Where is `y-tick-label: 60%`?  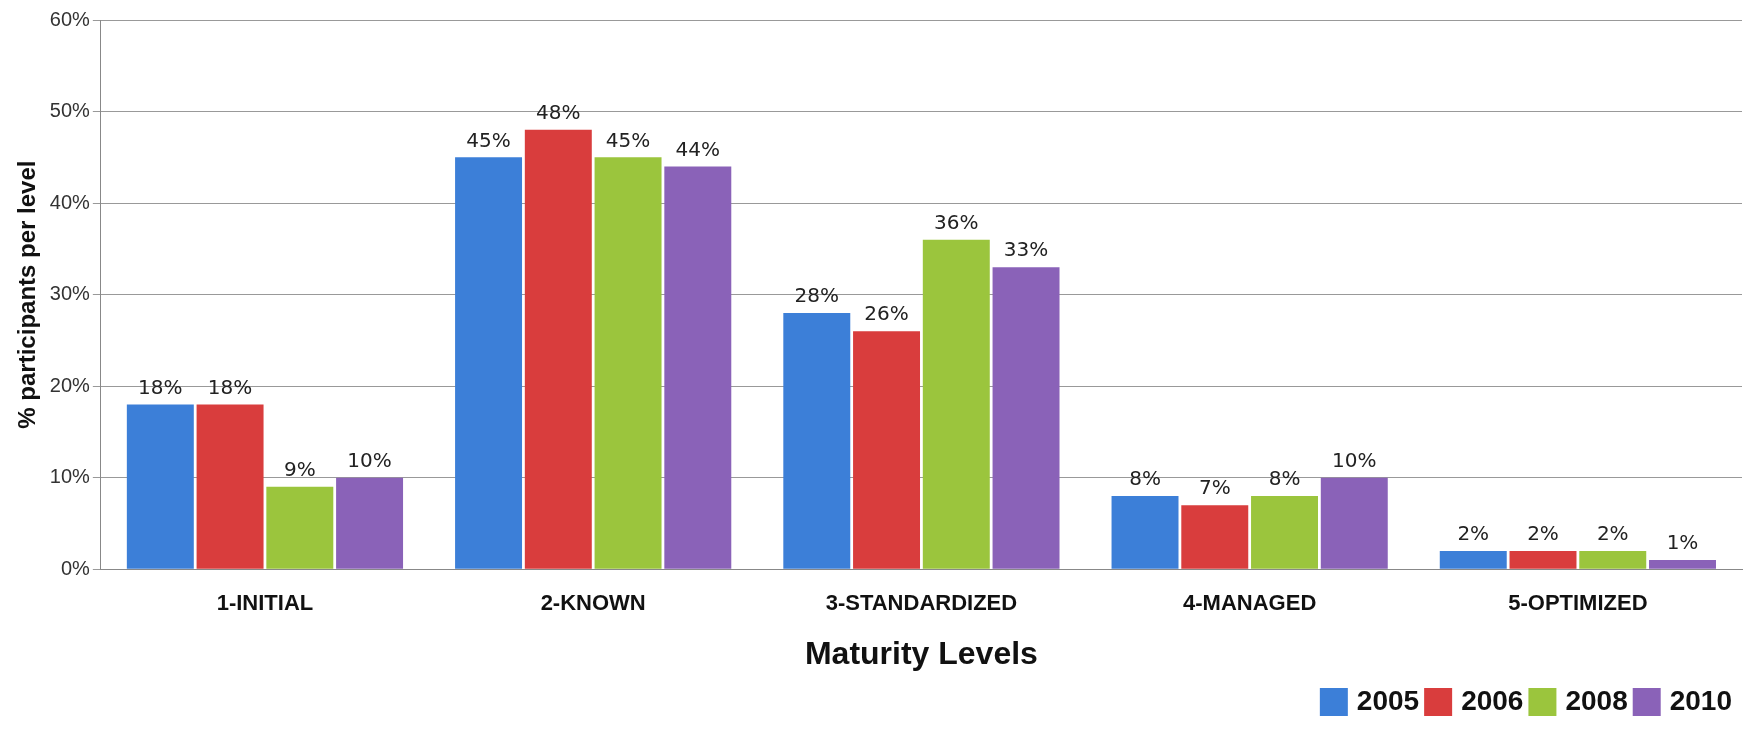
y-tick-label: 60% is located at coordinates (70, 18).